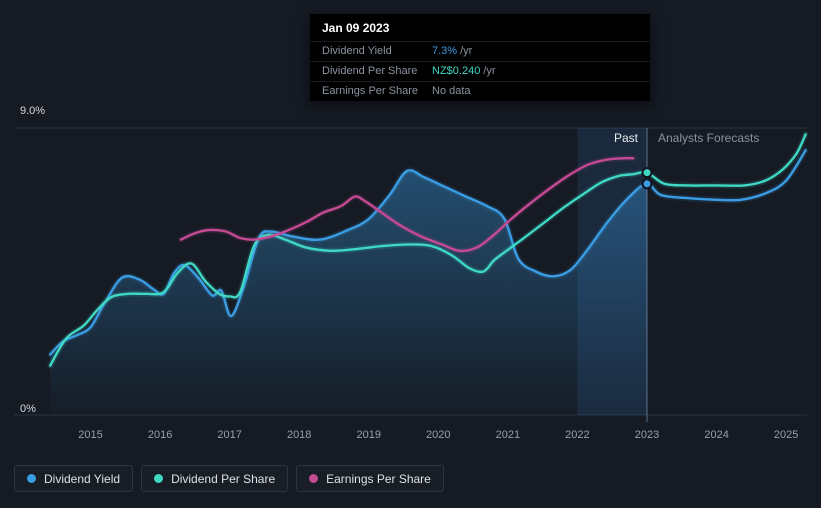 This screenshot has height=508, width=821. What do you see at coordinates (438, 435) in the screenshot?
I see `x-tick-label: 2020` at bounding box center [438, 435].